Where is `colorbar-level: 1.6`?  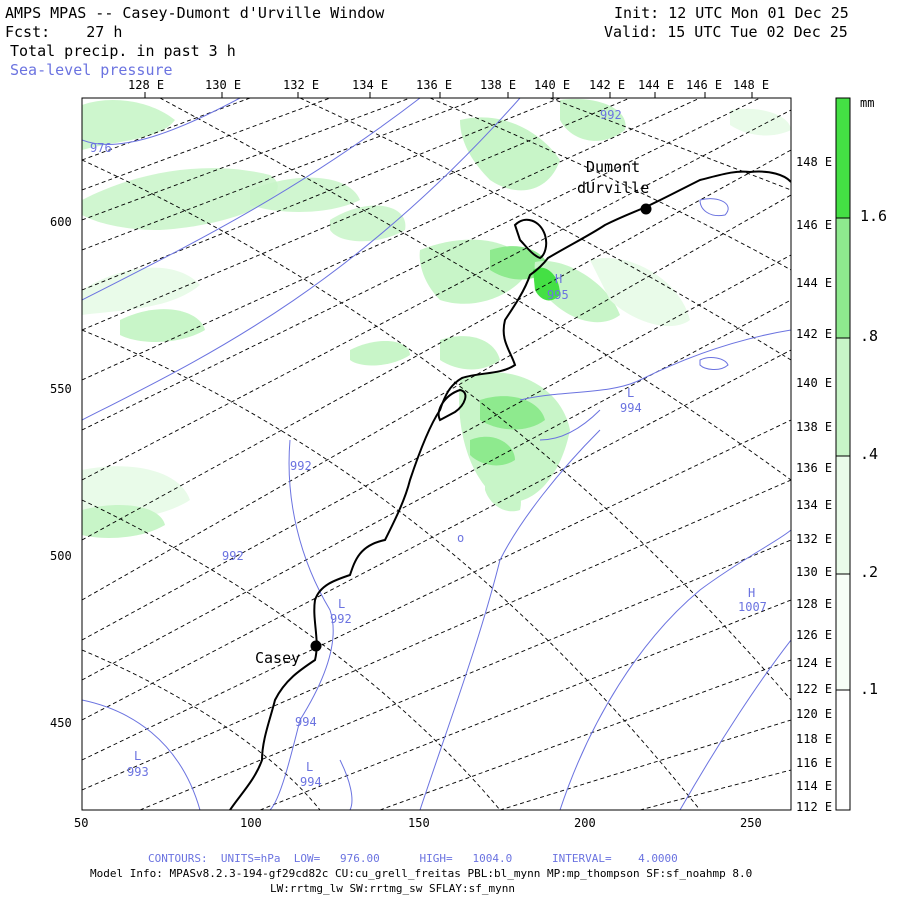 colorbar-level: 1.6 is located at coordinates (874, 216).